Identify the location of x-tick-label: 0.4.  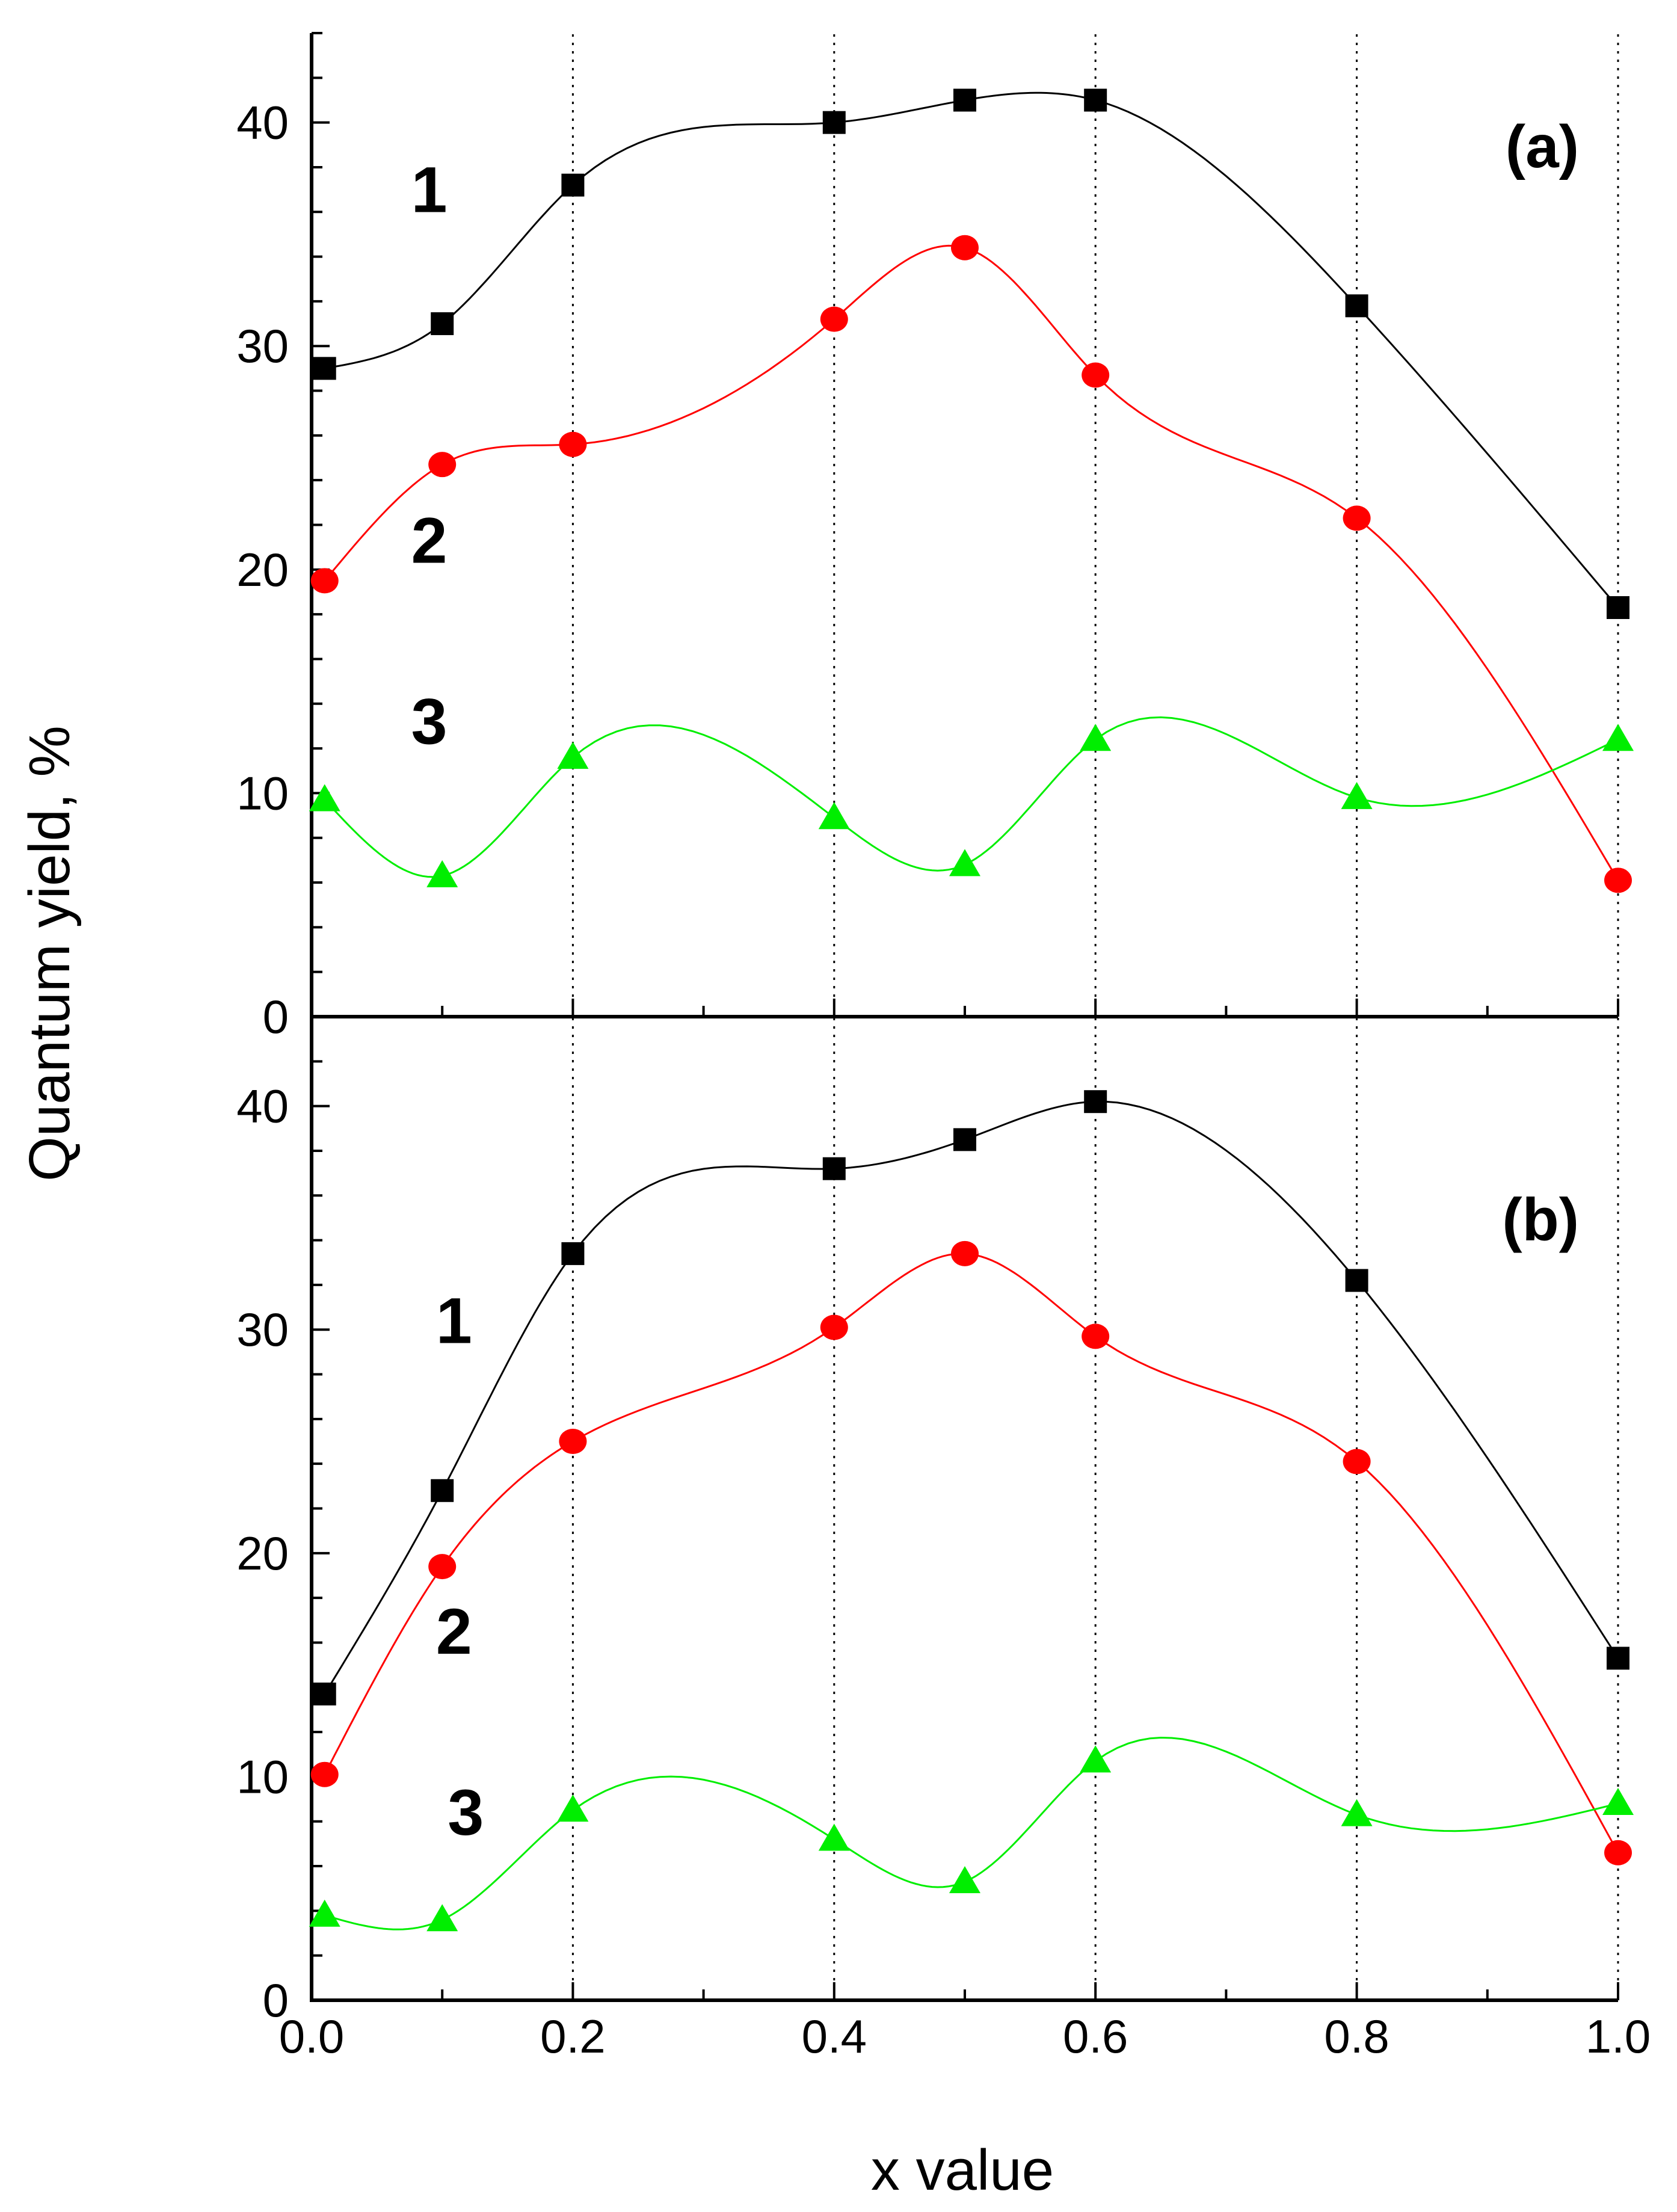
(835, 2036).